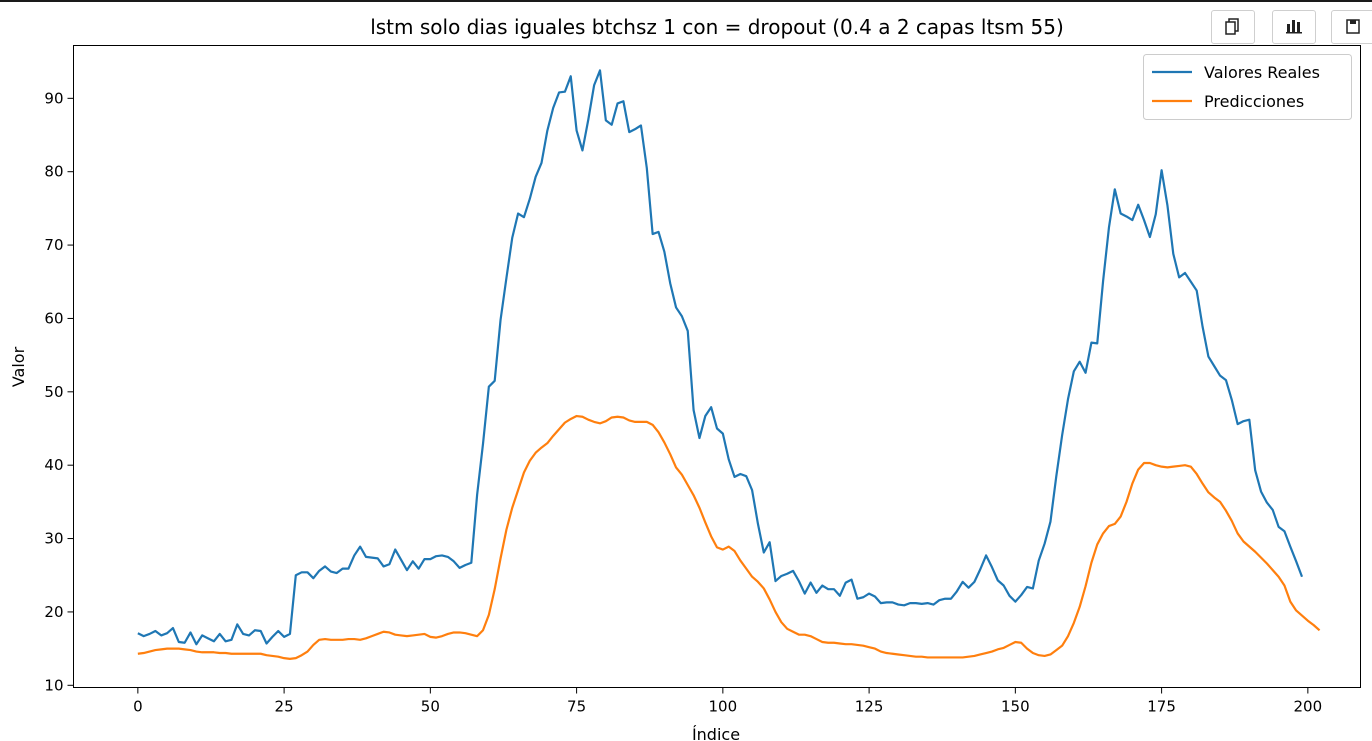 The height and width of the screenshot is (741, 1372). I want to click on x-axis: 0 25 50 75 100 125 150 175 200, so click(728, 701).